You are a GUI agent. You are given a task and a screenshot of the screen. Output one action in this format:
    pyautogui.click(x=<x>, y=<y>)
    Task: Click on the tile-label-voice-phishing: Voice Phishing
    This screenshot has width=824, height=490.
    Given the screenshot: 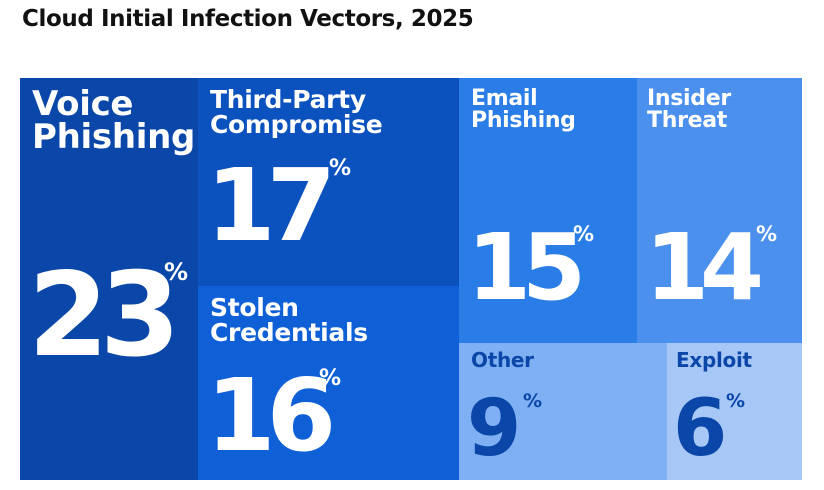 What is the action you would take?
    pyautogui.click(x=114, y=121)
    